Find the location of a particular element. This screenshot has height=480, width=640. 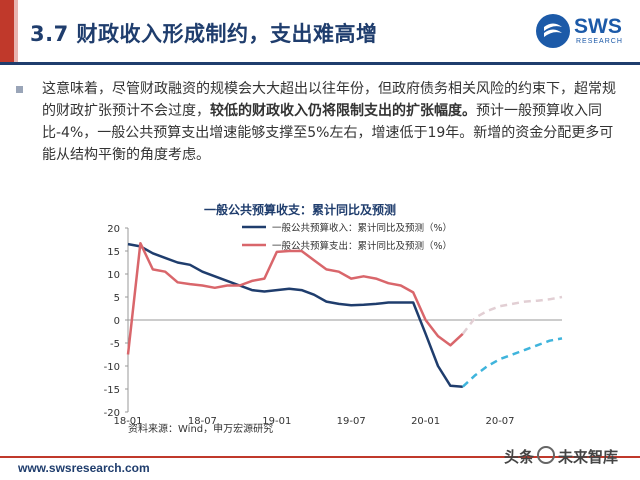

logo-text: SWS is located at coordinates (598, 26).